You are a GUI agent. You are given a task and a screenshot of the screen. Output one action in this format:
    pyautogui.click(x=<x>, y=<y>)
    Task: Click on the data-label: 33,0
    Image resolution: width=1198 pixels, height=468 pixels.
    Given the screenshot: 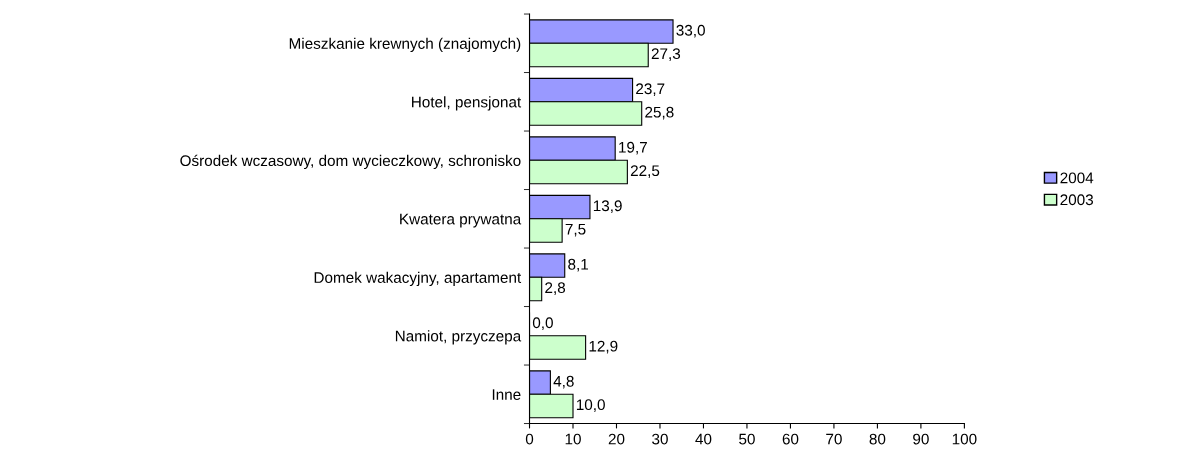 What is the action you would take?
    pyautogui.click(x=690, y=31)
    